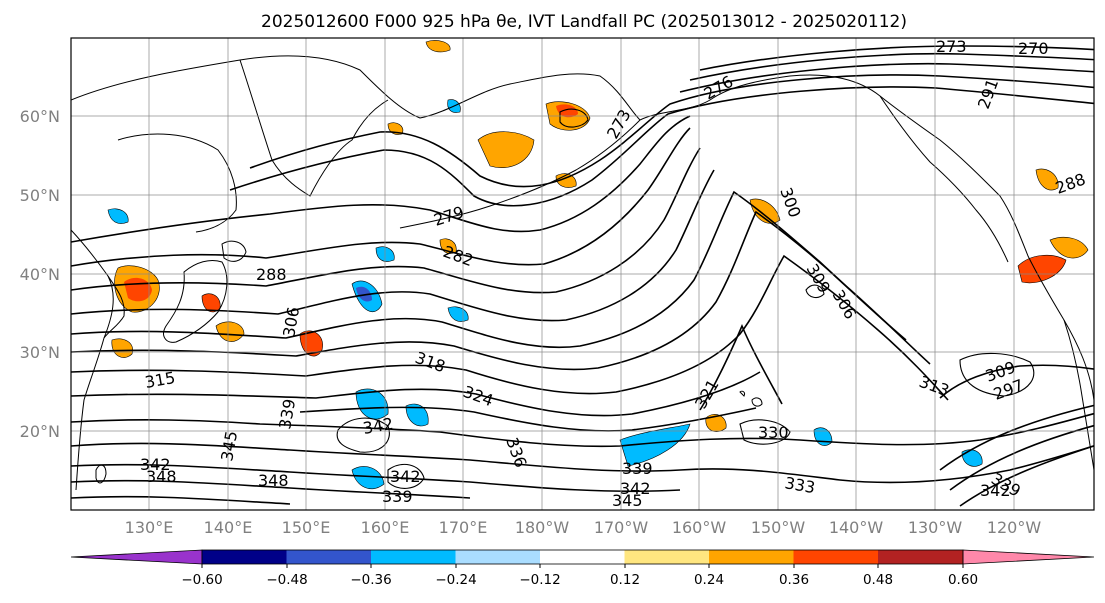 Image resolution: width=1105 pixels, height=603 pixels. I want to click on colorbar-ticks, so click(582, 566).